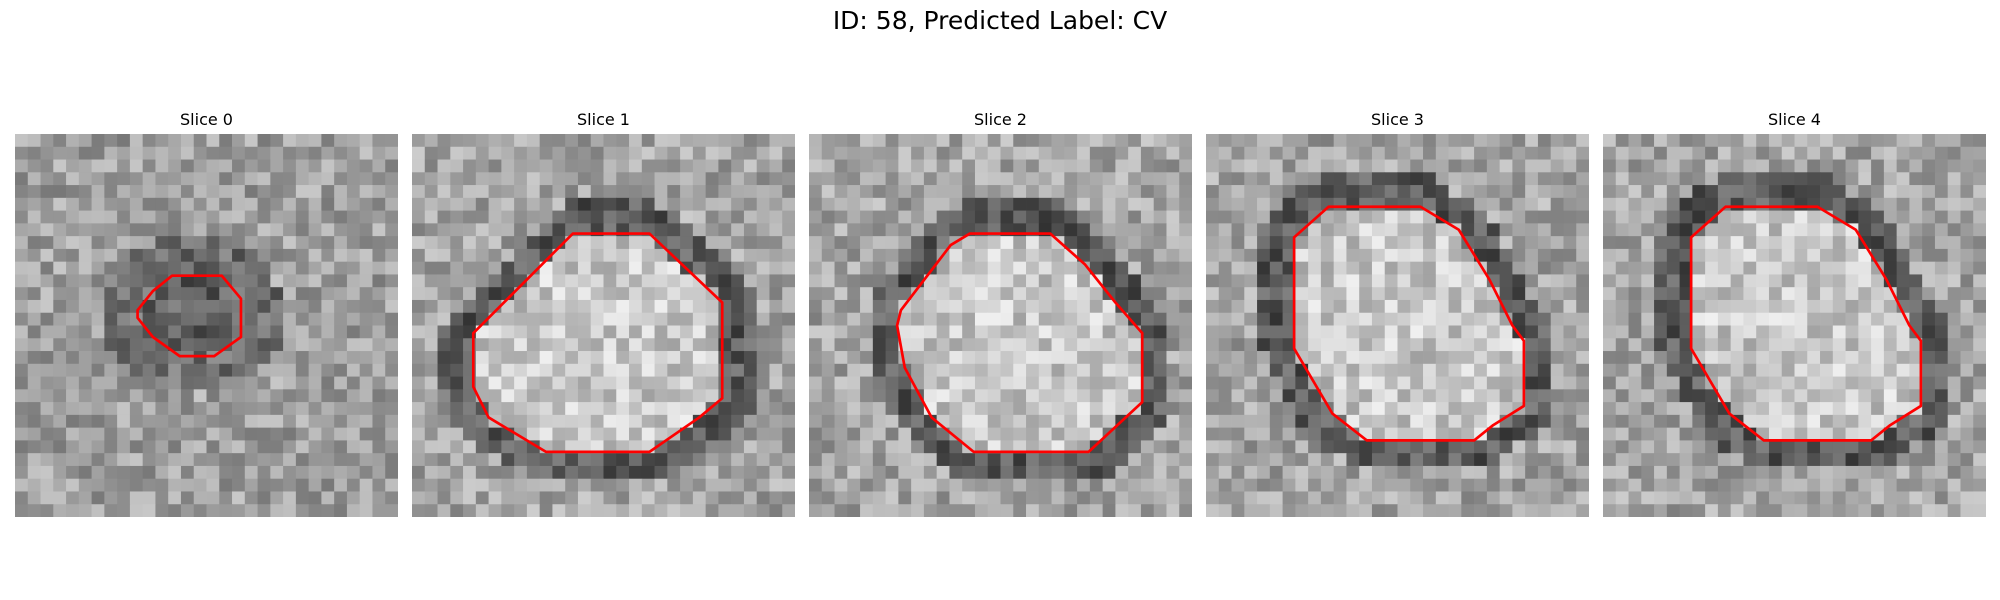  I want to click on panel-title-1: Slice 1, so click(603, 119).